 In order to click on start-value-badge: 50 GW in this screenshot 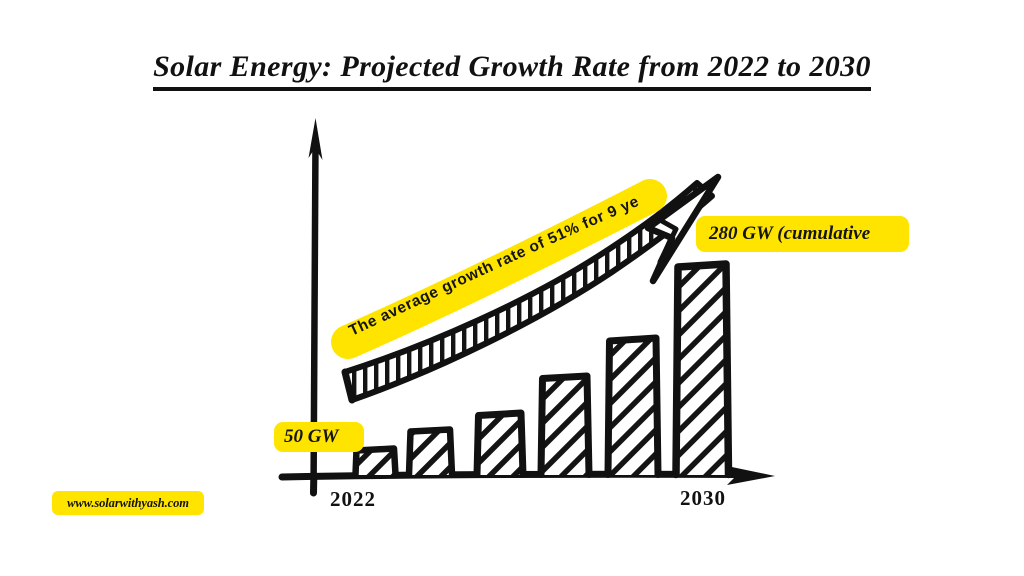, I will do `click(319, 437)`.